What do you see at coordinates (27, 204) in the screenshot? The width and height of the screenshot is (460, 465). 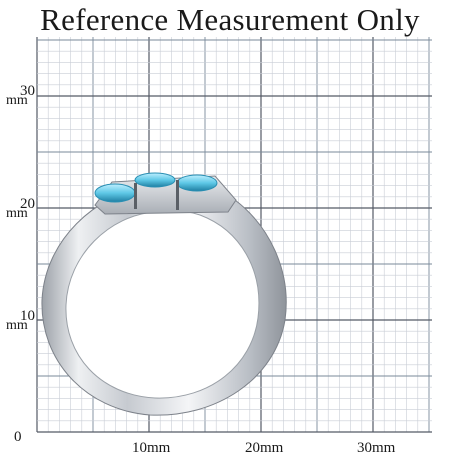 I see `y-label-20-value: 20` at bounding box center [27, 204].